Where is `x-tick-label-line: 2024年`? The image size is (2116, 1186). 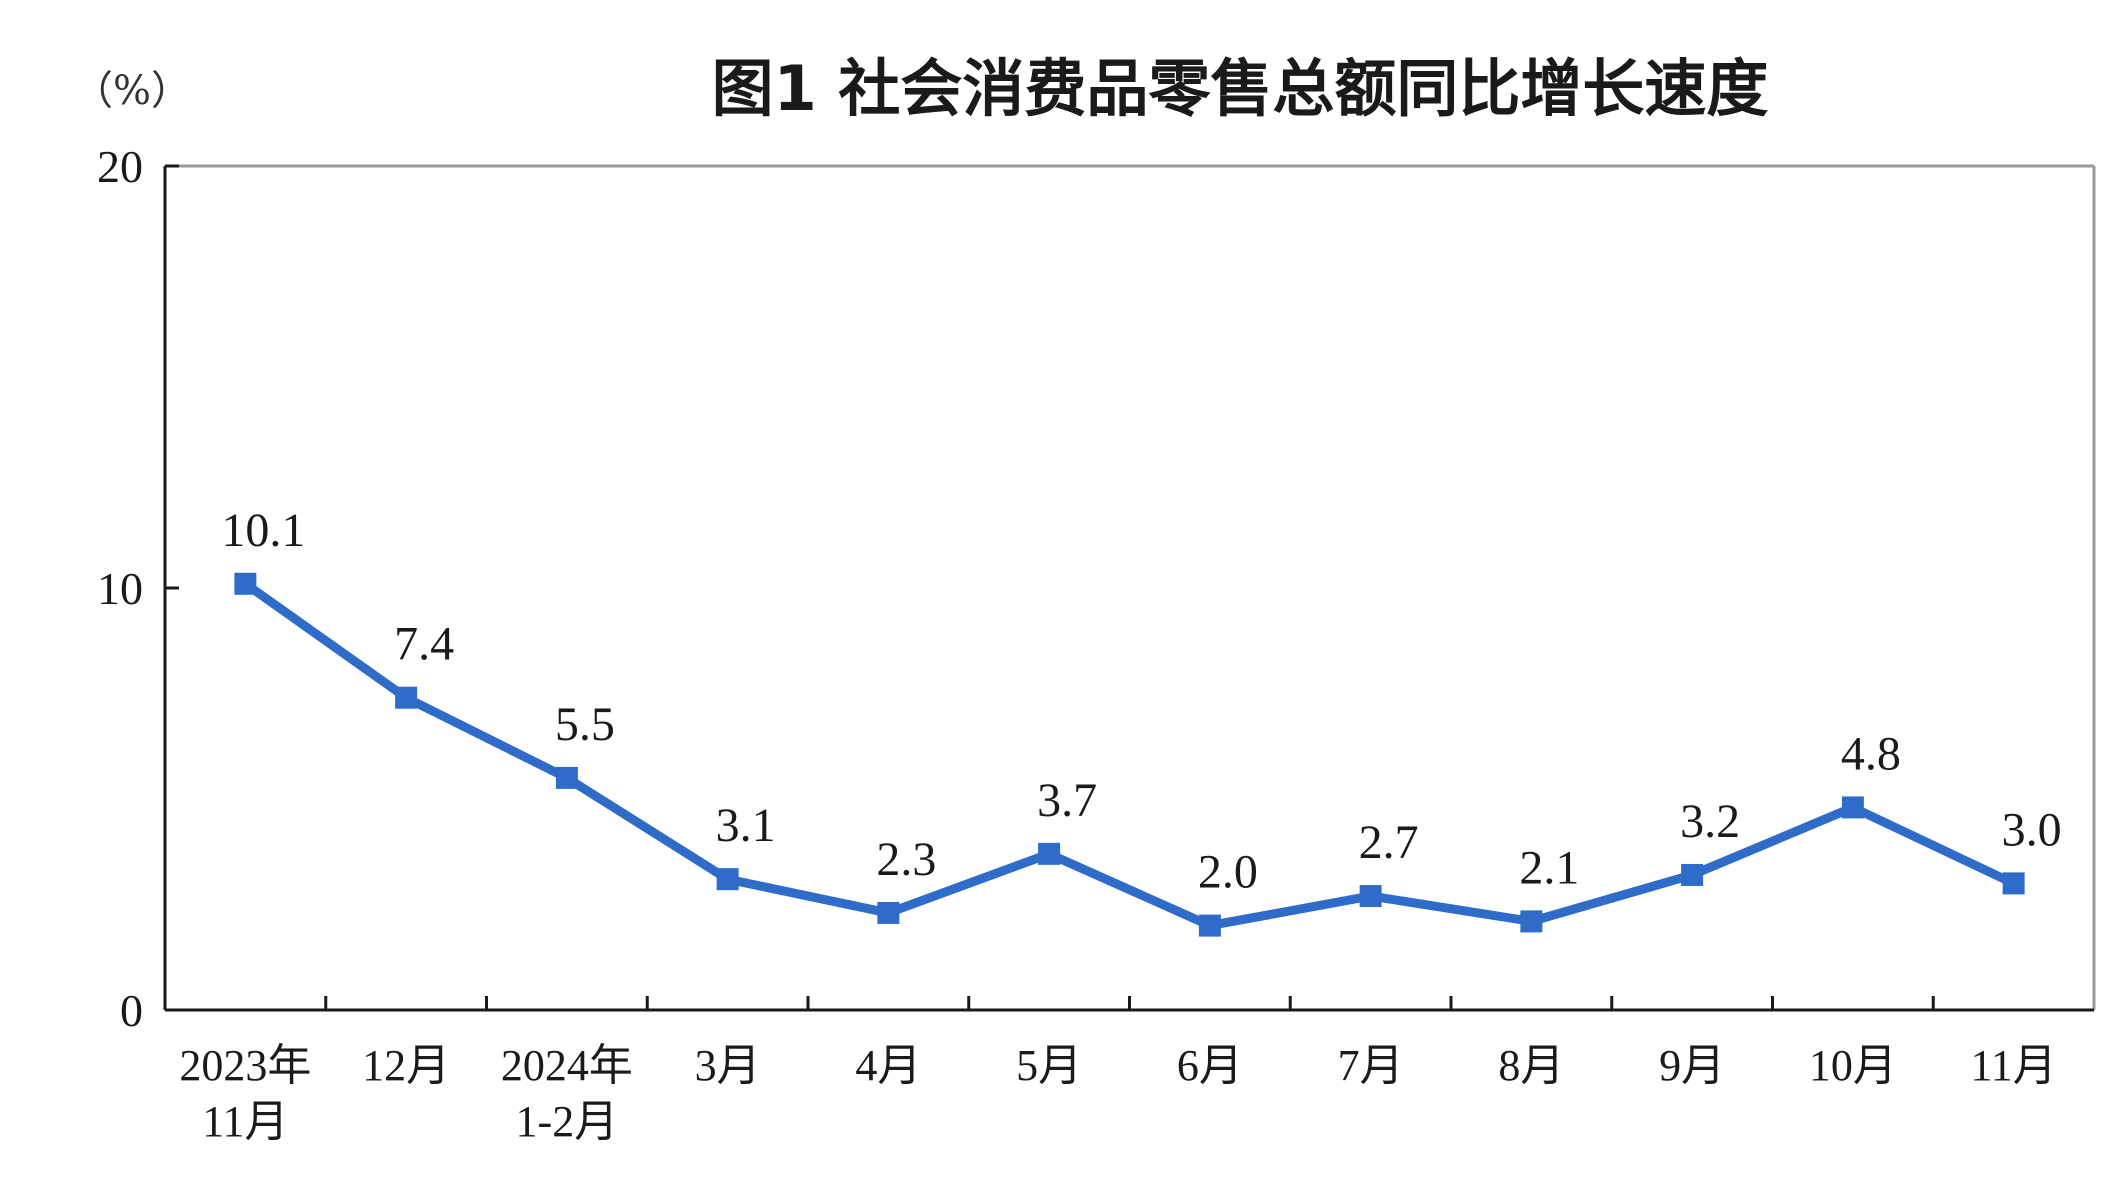
x-tick-label-line: 2024年 is located at coordinates (567, 1065).